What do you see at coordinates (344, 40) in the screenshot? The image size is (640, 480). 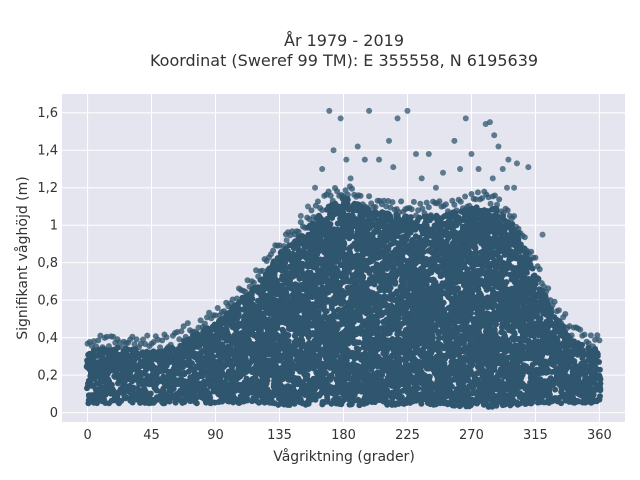 I see `chart-title-line-1: År 1979 - 2019` at bounding box center [344, 40].